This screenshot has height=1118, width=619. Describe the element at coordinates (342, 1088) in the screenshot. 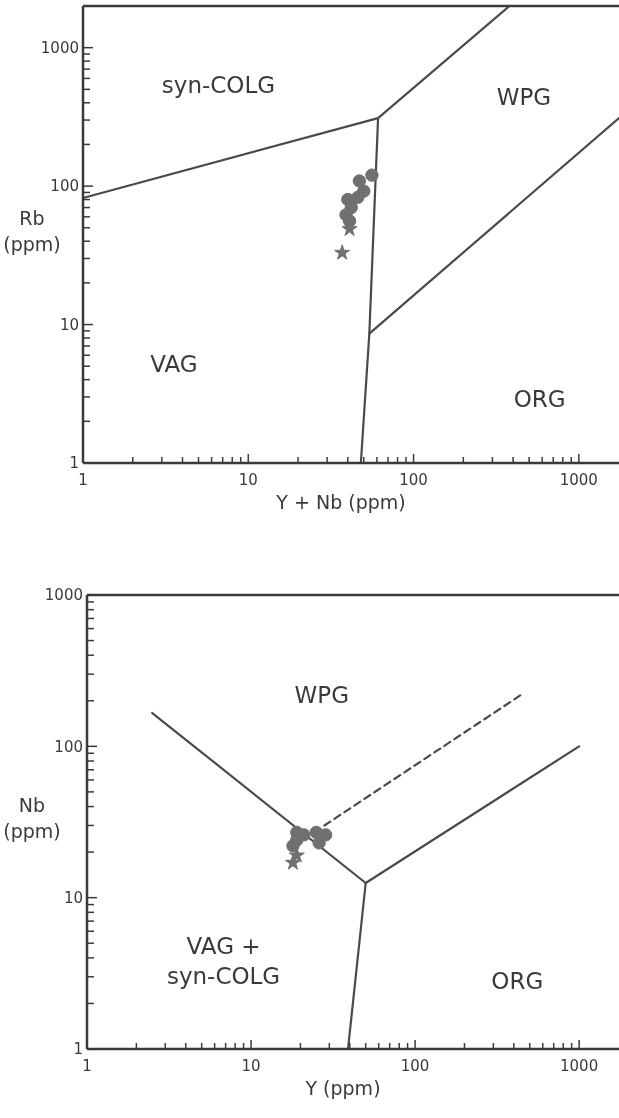

I see `x-axis-title: Y (ppm)` at that location.